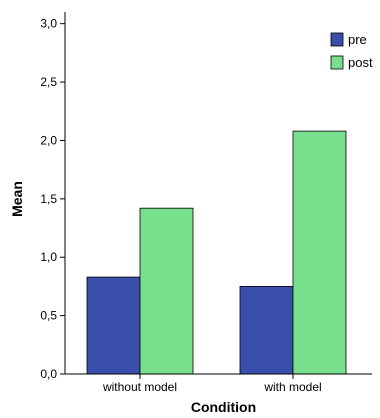 This screenshot has width=380, height=418. Describe the element at coordinates (139, 387) in the screenshot. I see `x-tick-label: without model` at that location.